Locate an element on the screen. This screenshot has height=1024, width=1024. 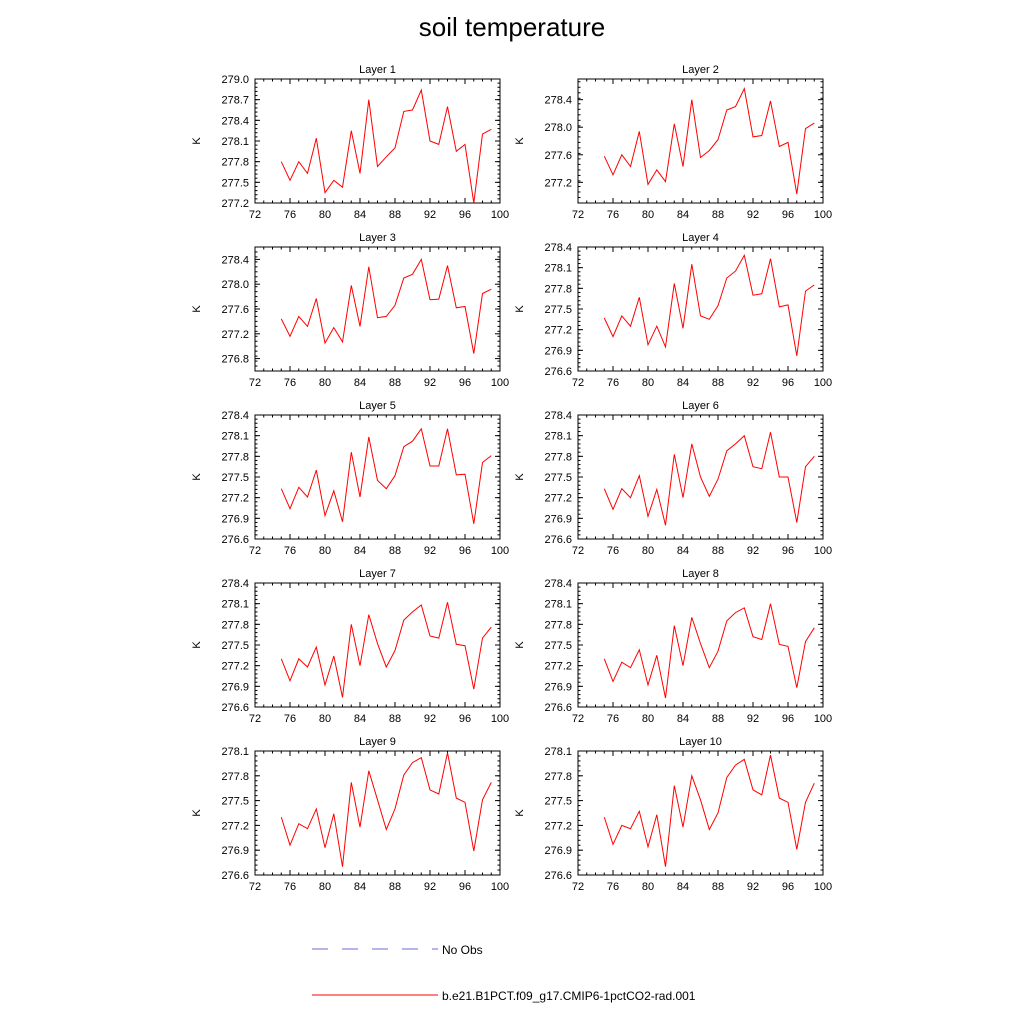
panel-title: Layer 8 is located at coordinates (700, 574).